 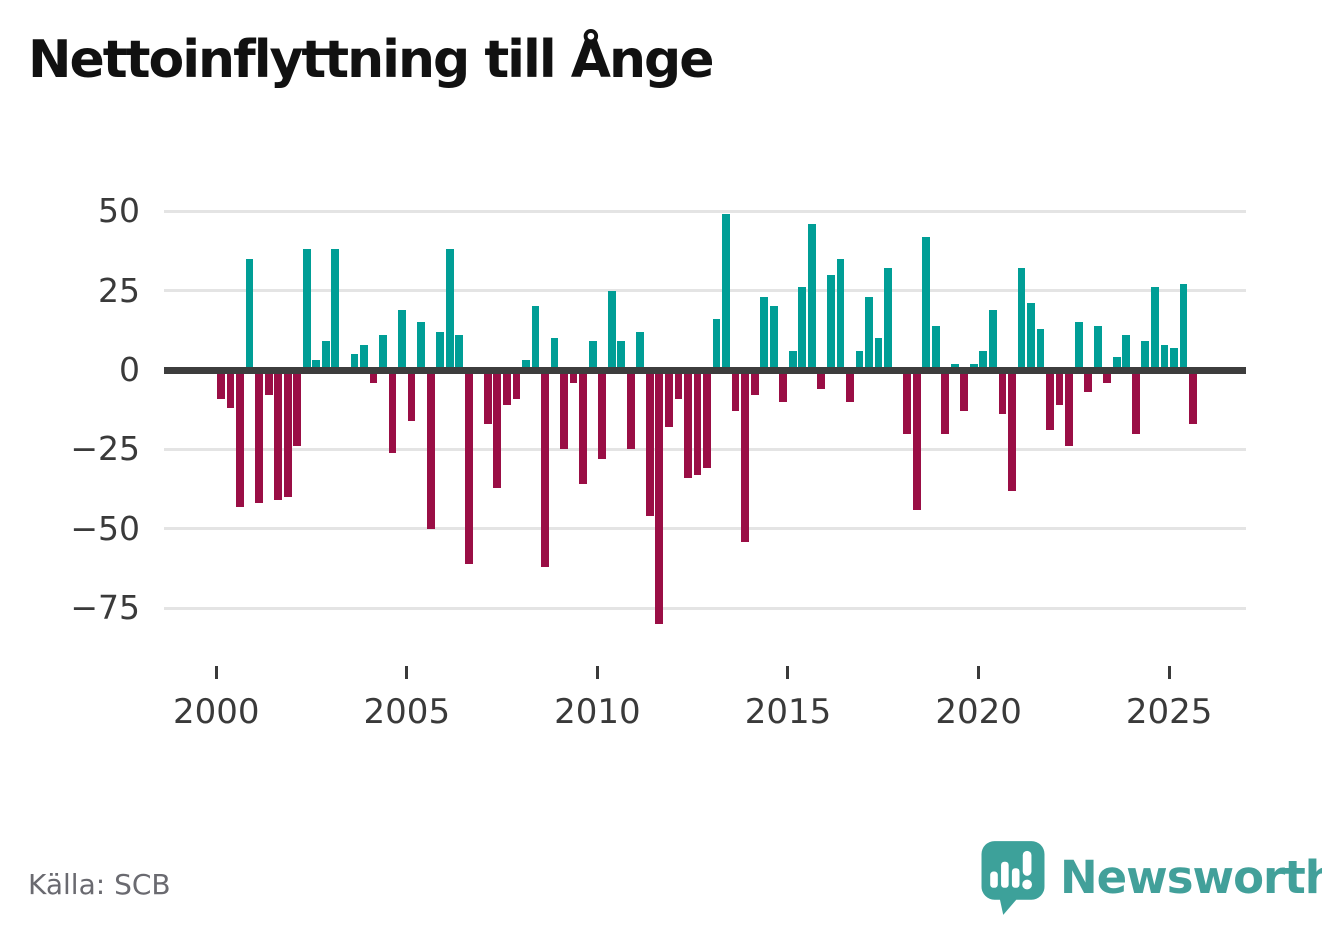 I want to click on bar-2023-q4, so click(x=1126, y=352).